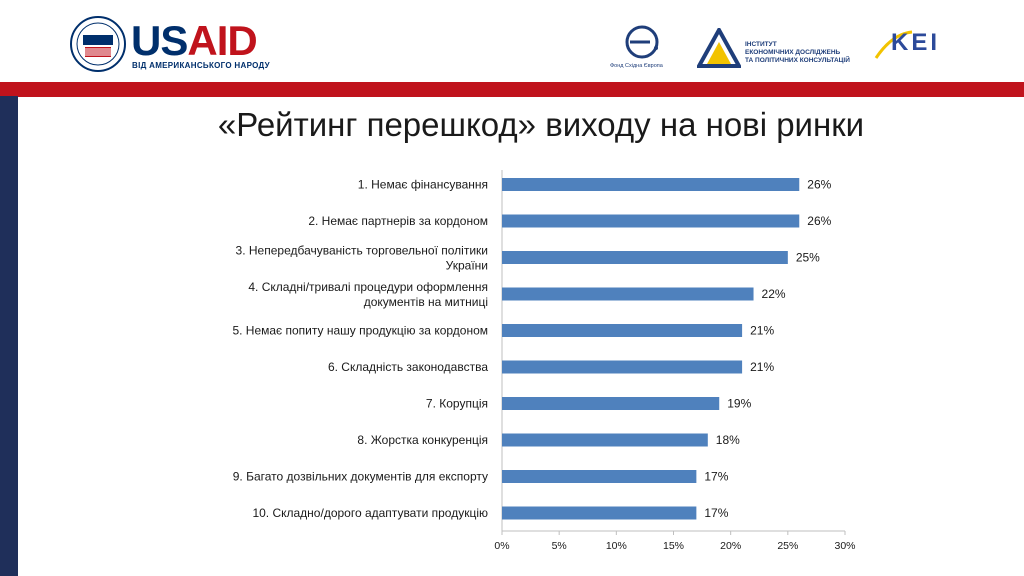  Describe the element at coordinates (398, 221) in the screenshot. I see `category-label: 2. Немає партнерів за кордоном` at that location.